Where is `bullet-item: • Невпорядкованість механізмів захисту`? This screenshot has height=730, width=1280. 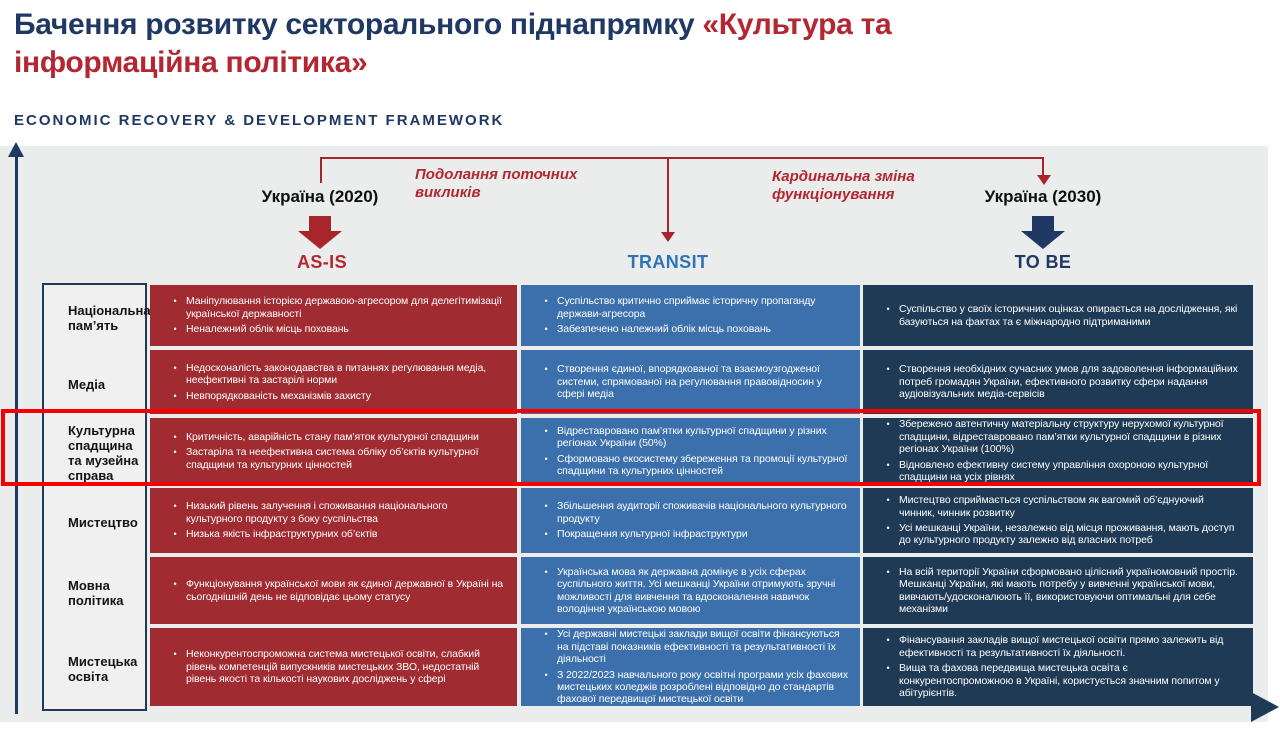
bullet-item: • Невпорядкованість механізмів захисту is located at coordinates (334, 396).